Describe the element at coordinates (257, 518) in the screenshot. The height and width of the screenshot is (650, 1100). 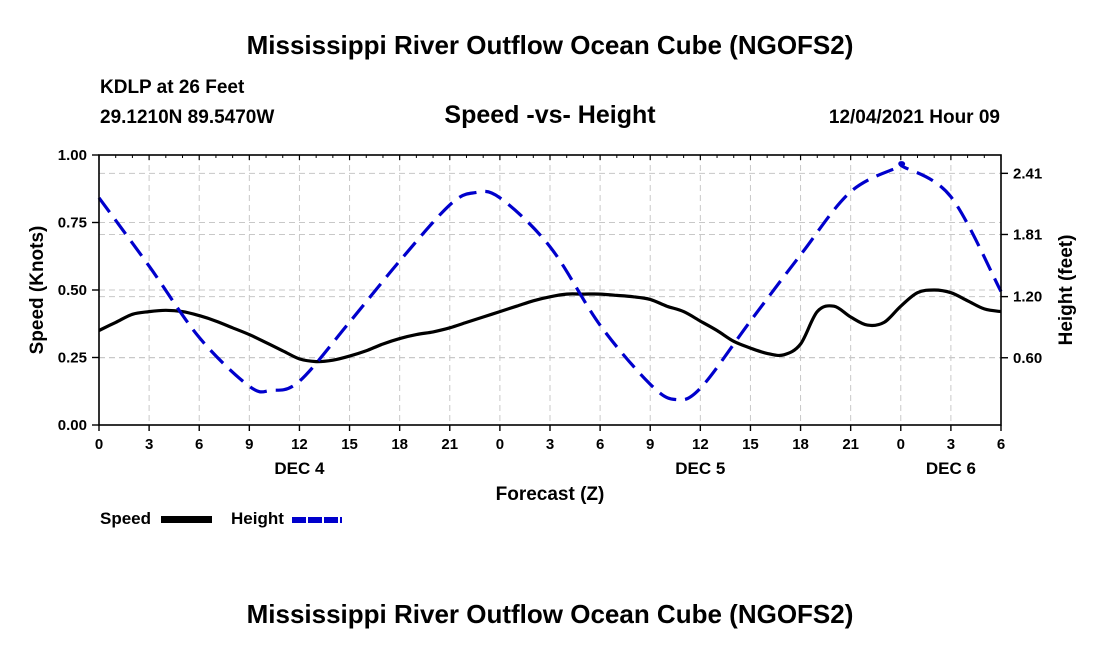
I see `legend-height-label: Height` at that location.